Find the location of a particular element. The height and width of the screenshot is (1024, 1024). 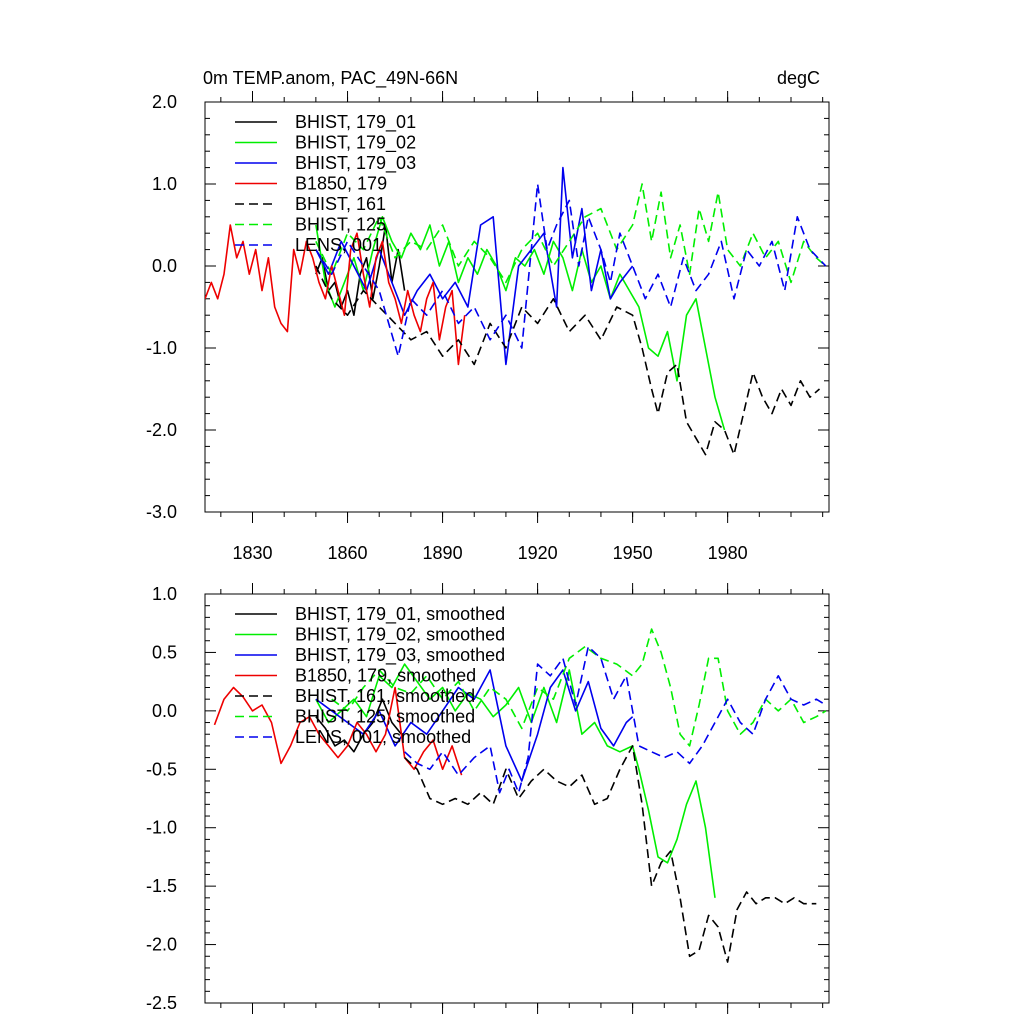

x-tick-label: 1920 is located at coordinates (538, 553).